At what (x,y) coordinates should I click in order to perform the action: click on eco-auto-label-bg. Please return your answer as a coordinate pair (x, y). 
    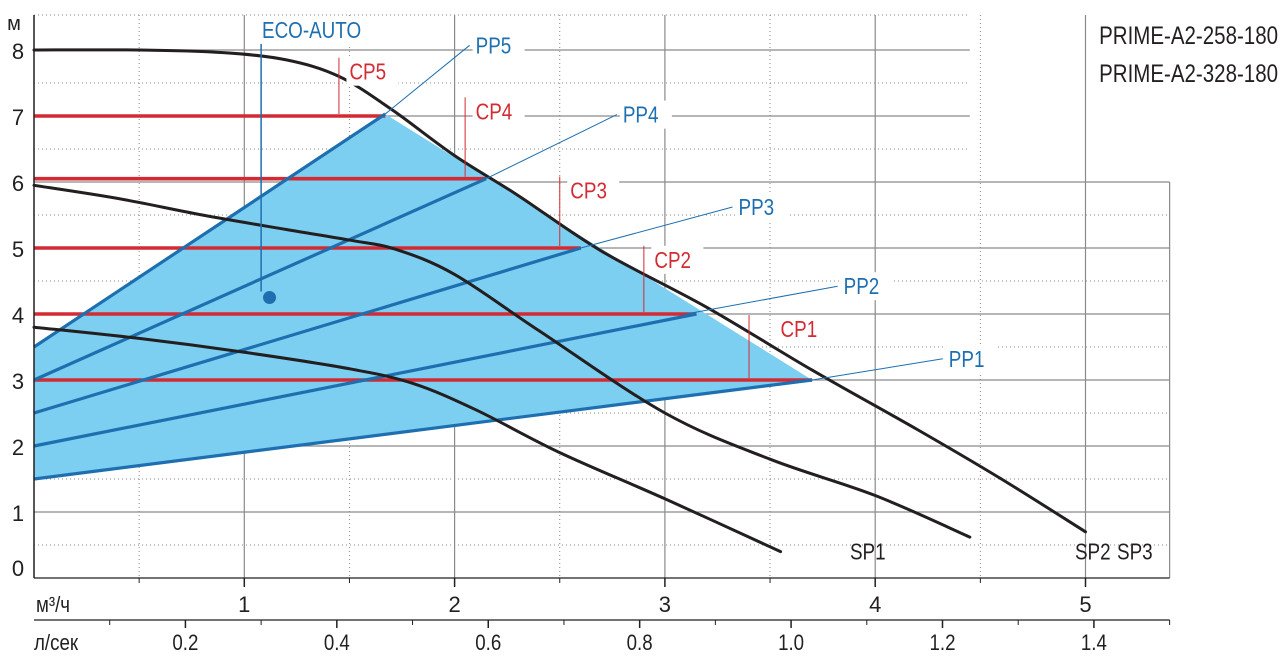
    Looking at the image, I should click on (311, 30).